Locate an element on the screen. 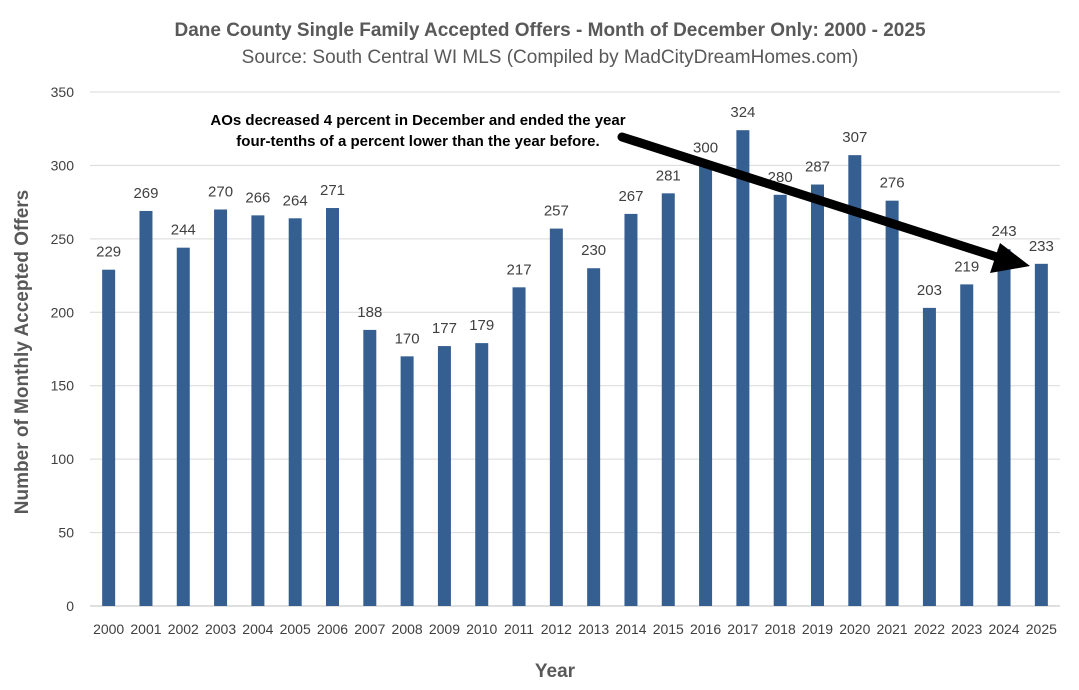  annotation-arrow-shaft is located at coordinates (811, 197).